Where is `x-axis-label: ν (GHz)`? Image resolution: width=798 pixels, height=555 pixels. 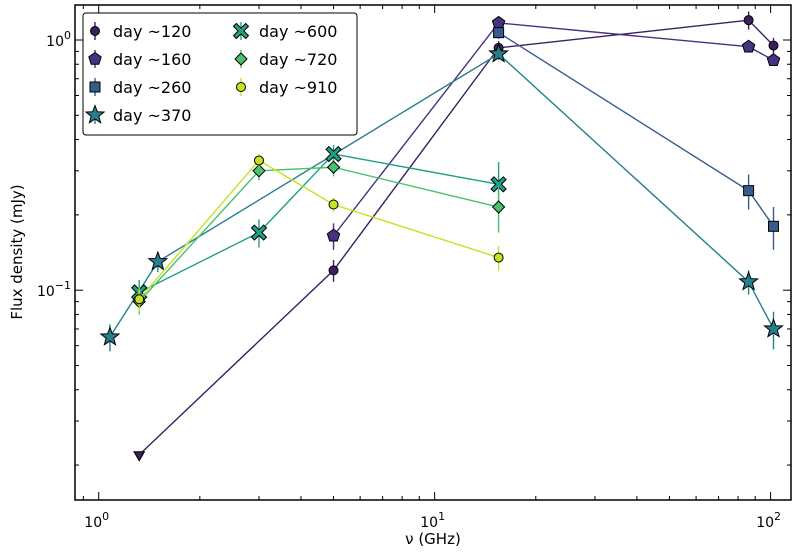
x-axis-label: ν (GHz) is located at coordinates (433, 539).